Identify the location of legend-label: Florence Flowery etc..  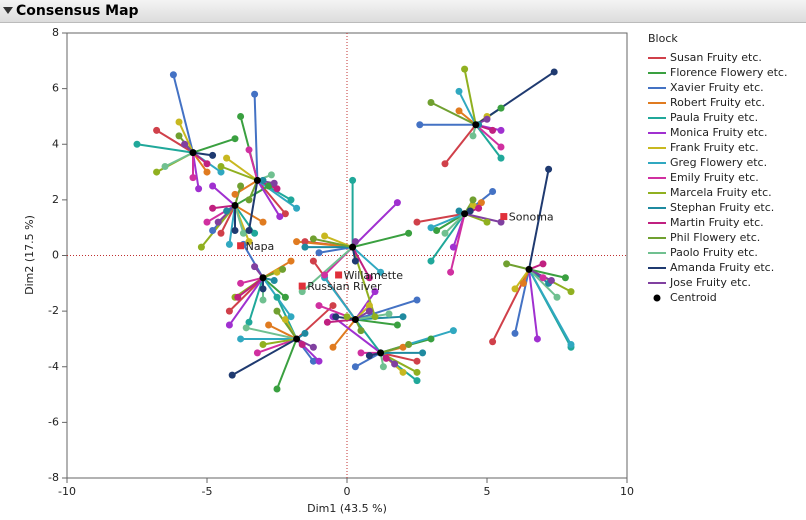
(728, 72).